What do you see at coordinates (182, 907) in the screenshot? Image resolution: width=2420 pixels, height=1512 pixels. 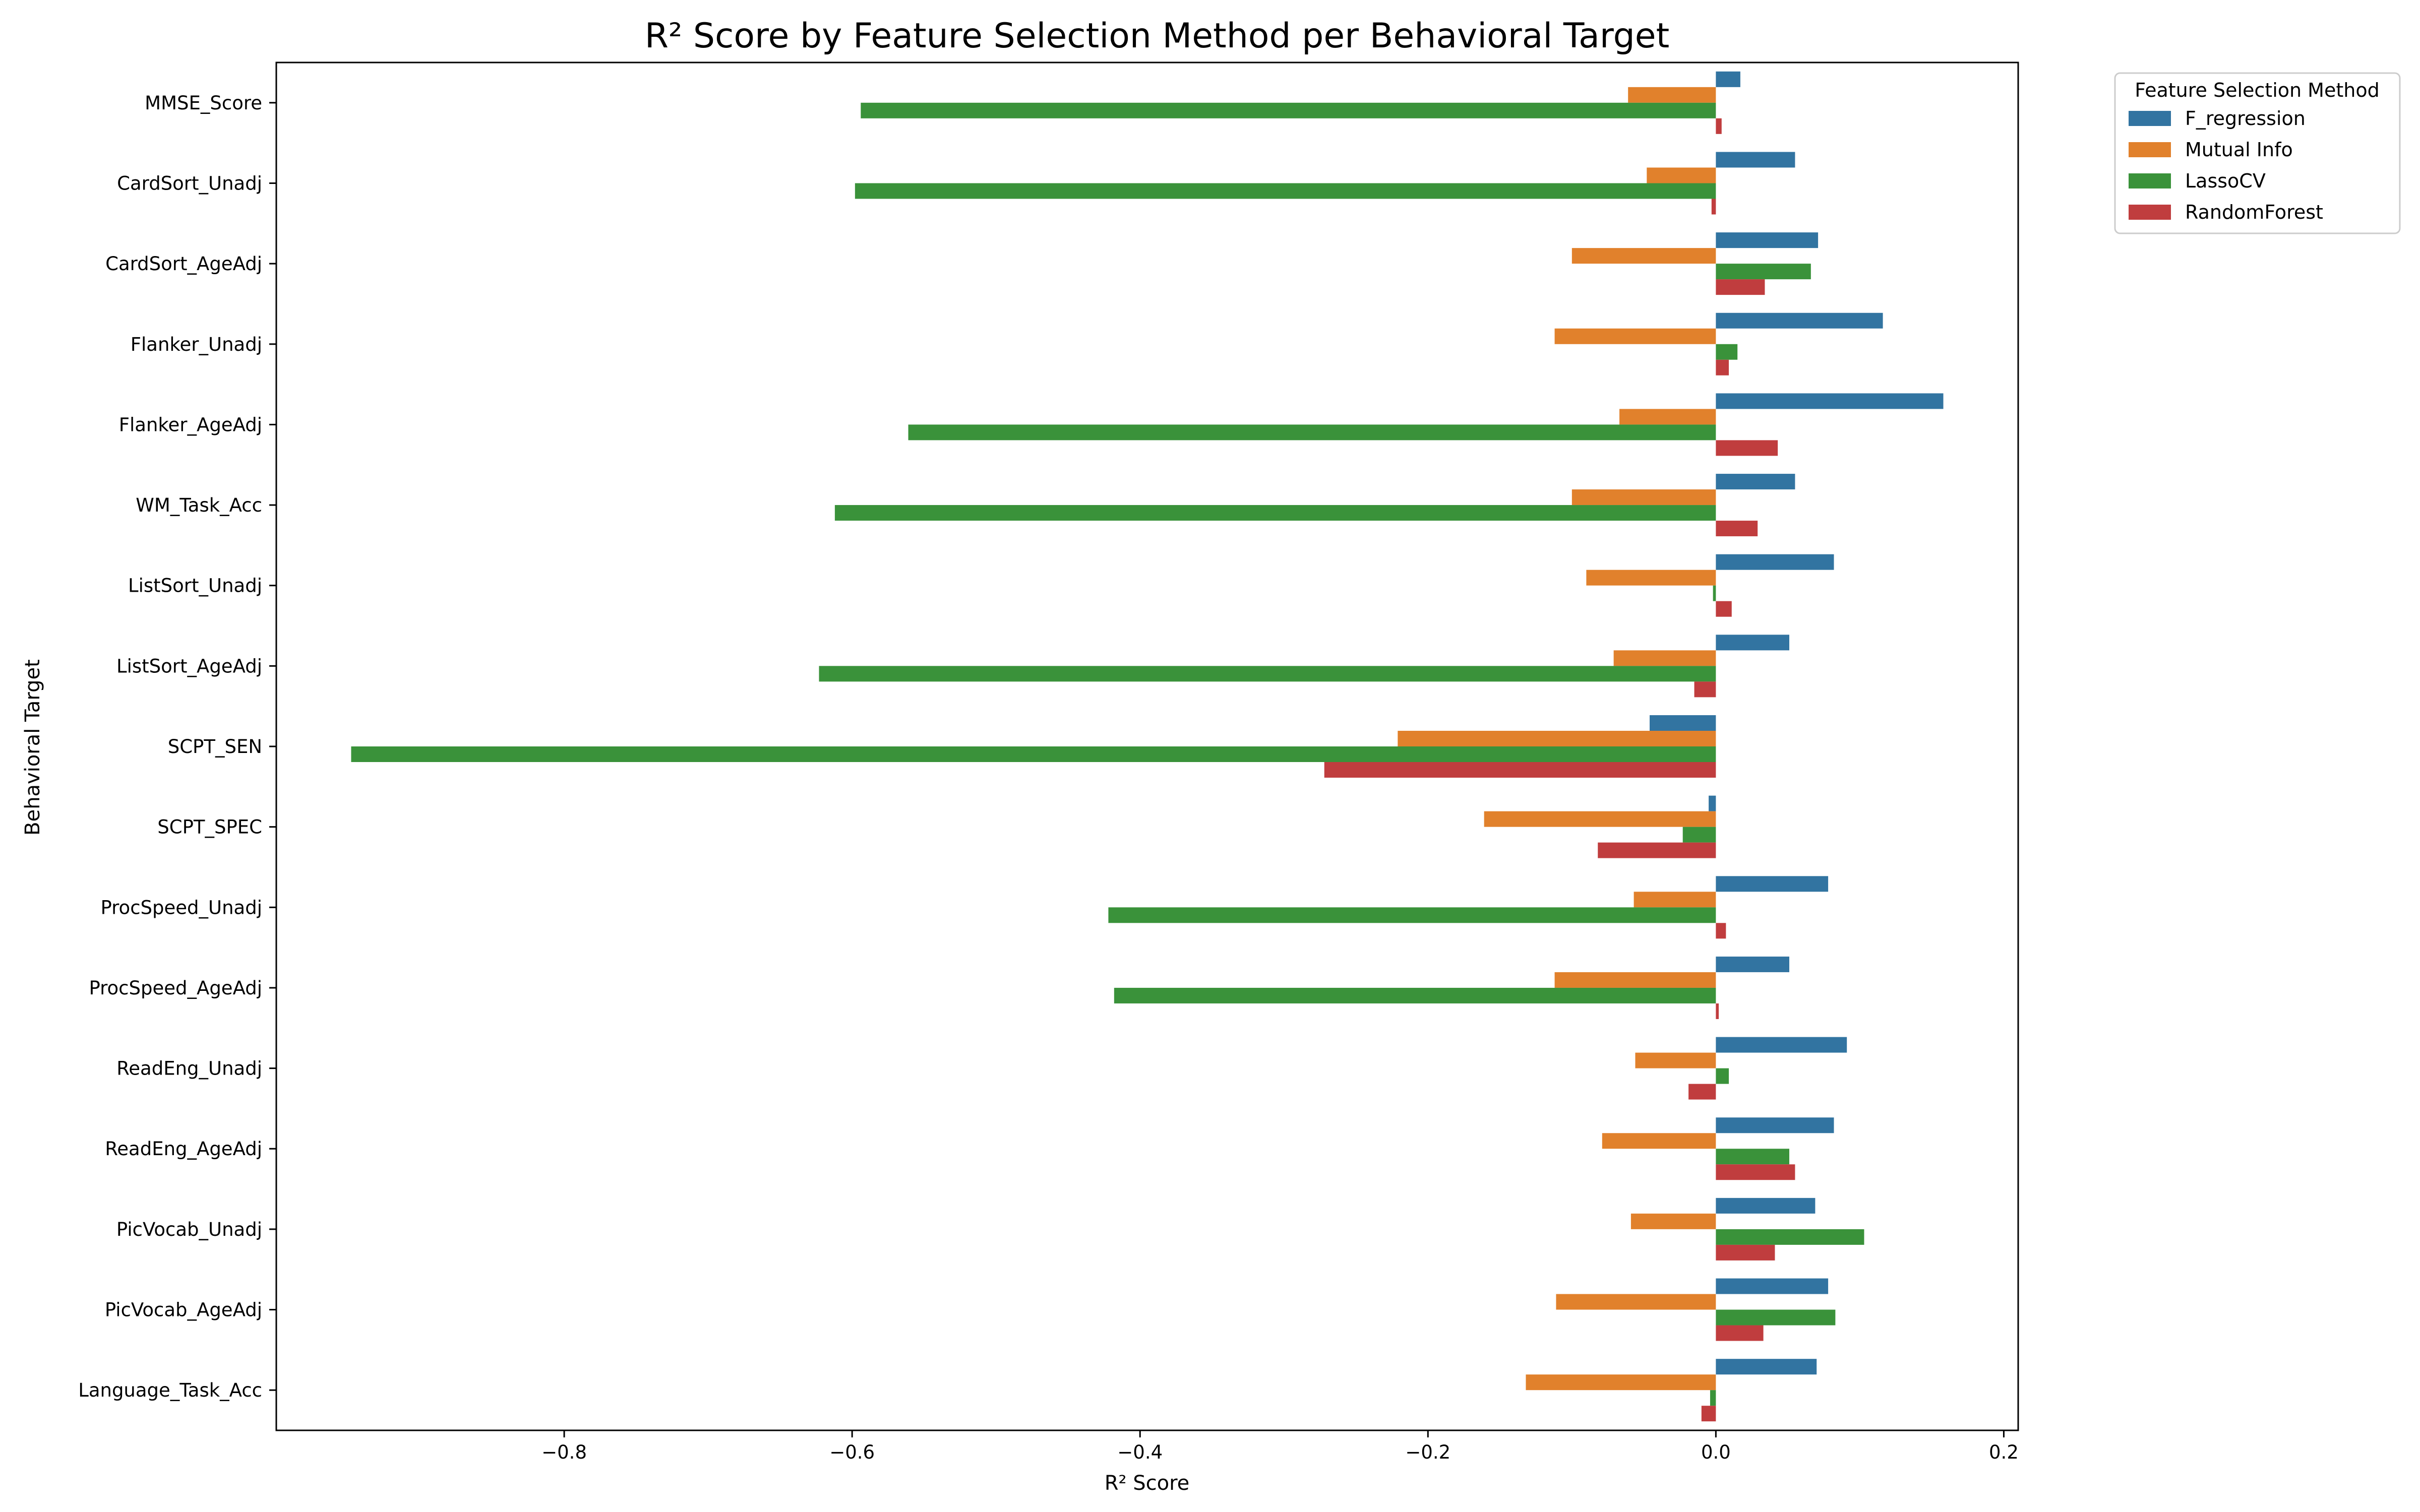 I see `y-tick-label: ProcSpeed_Unadj` at bounding box center [182, 907].